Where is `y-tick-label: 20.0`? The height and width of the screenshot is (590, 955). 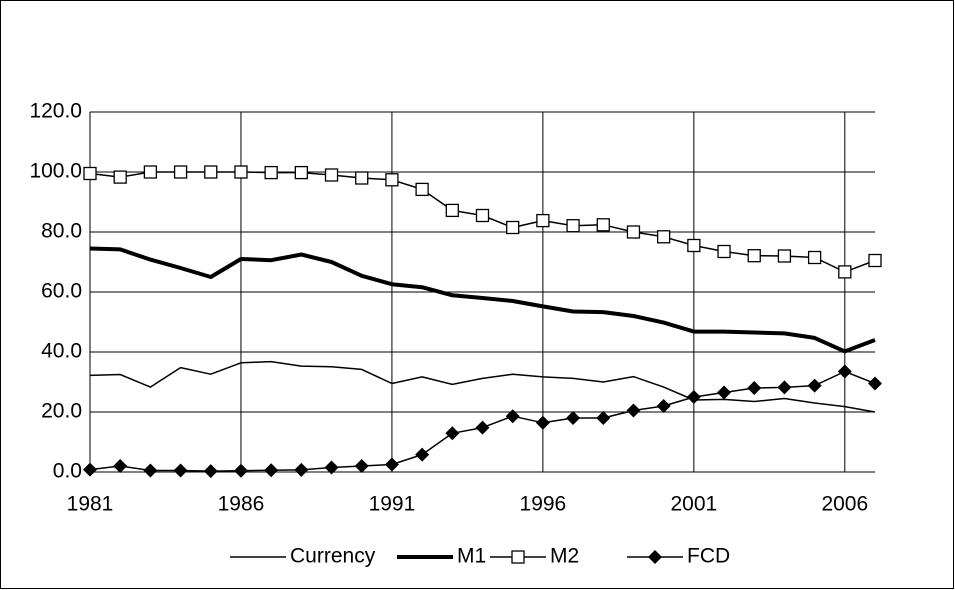
y-tick-label: 20.0 is located at coordinates (61, 411).